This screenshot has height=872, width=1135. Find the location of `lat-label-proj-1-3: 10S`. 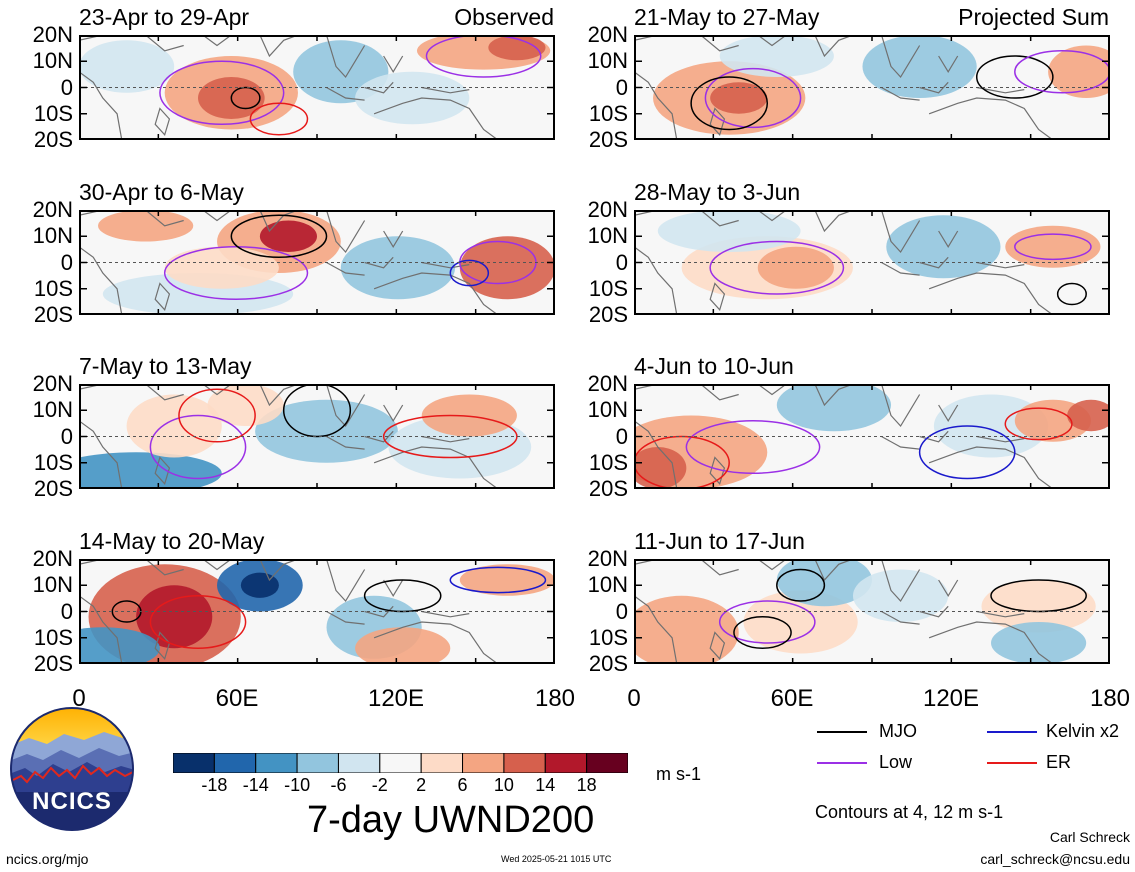

lat-label-proj-1-3: 10S is located at coordinates (608, 288).